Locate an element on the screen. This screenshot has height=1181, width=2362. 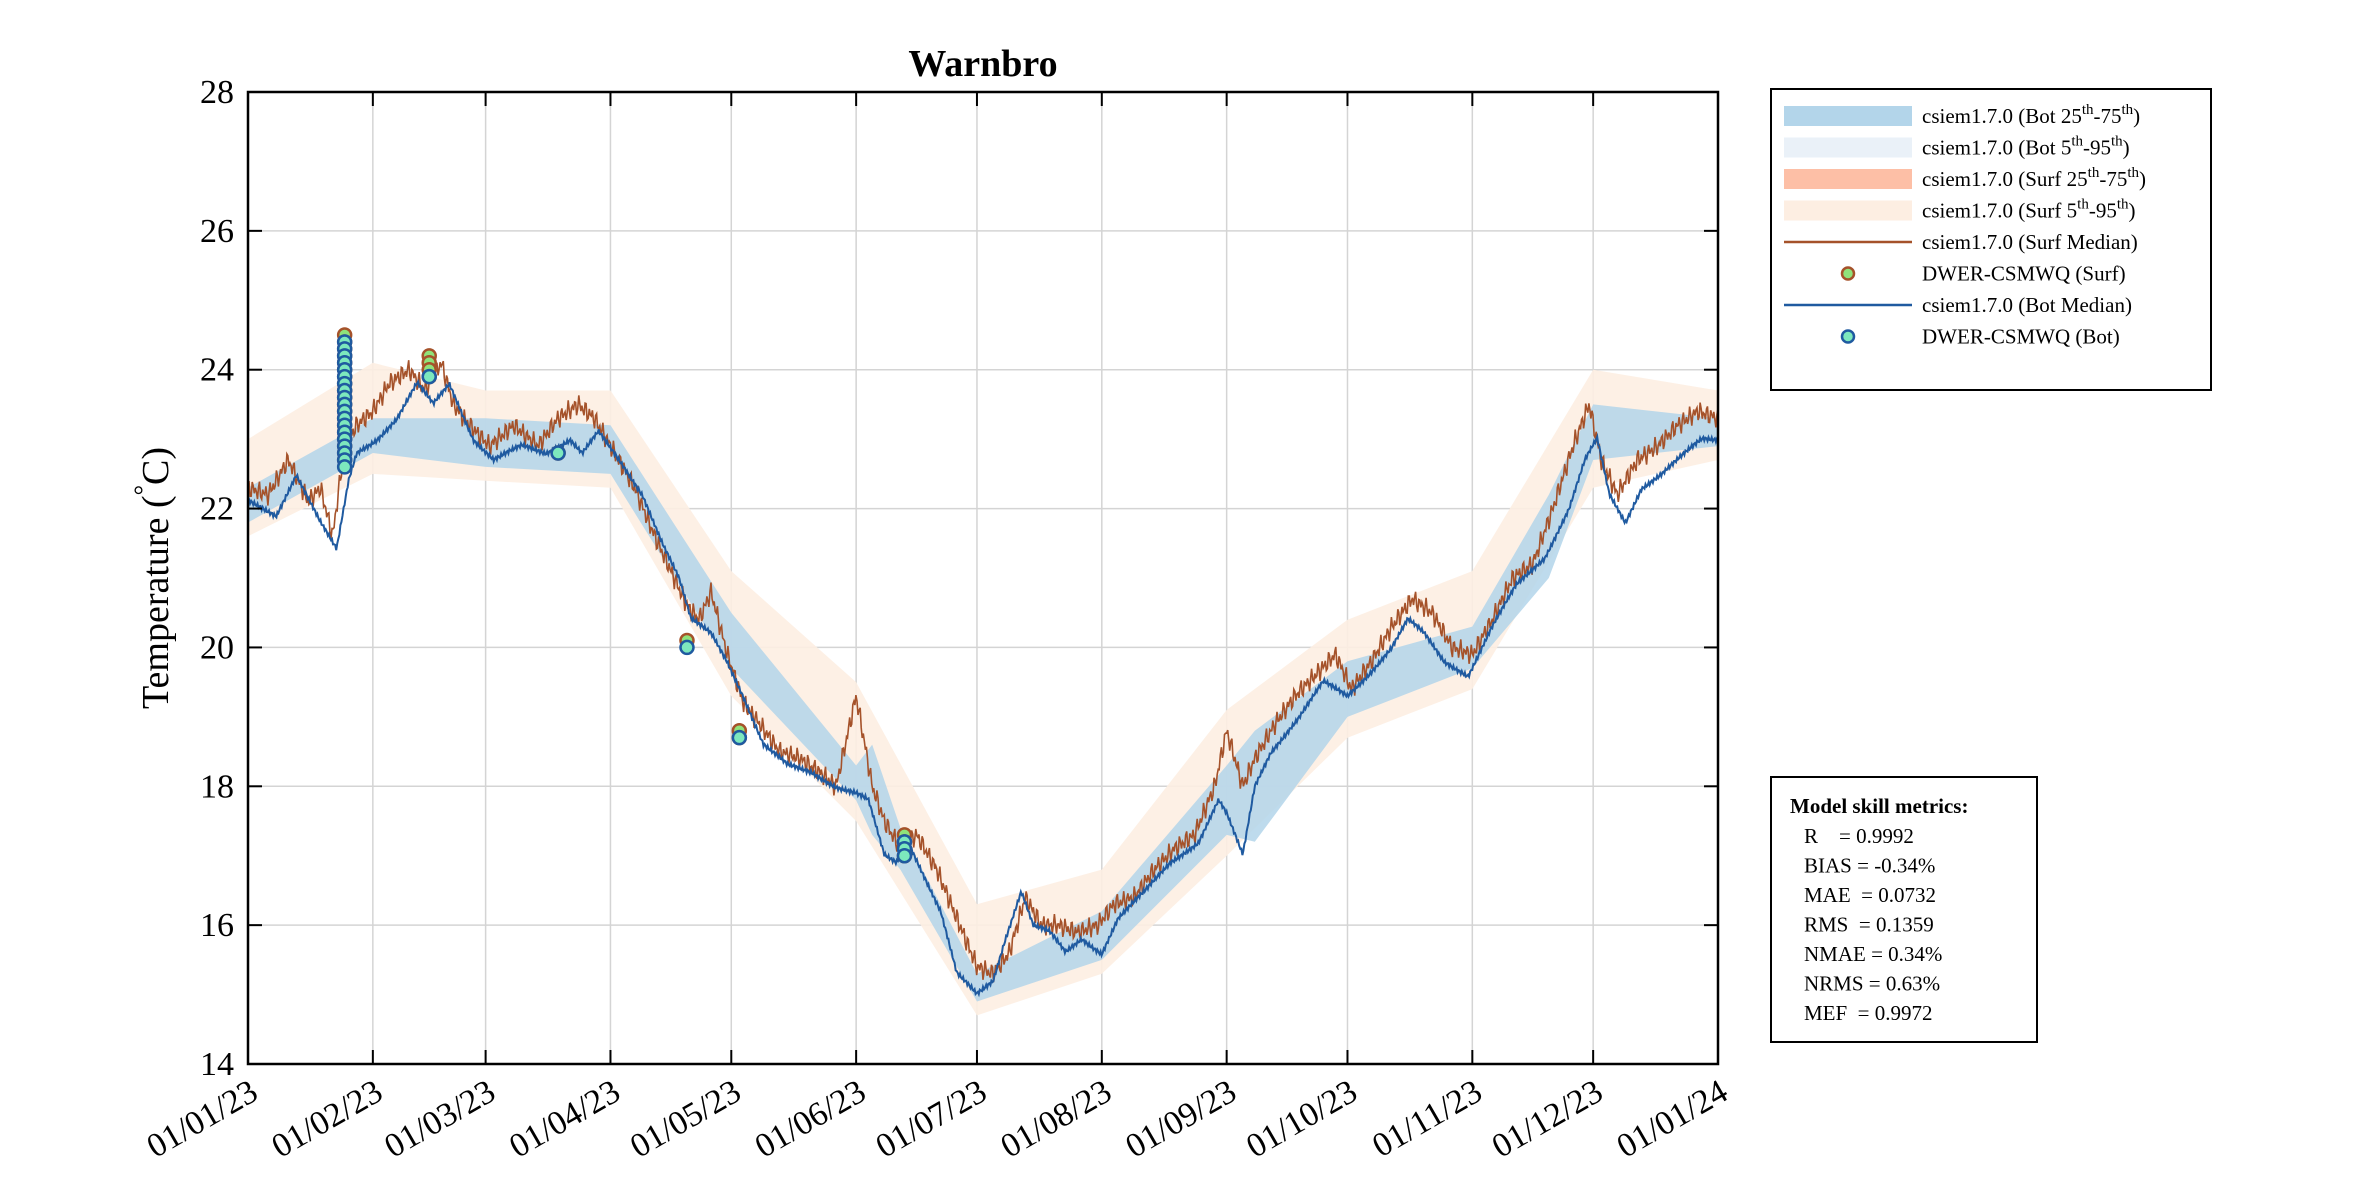
x-tick-label: 01/05/23 is located at coordinates (685, 1119).